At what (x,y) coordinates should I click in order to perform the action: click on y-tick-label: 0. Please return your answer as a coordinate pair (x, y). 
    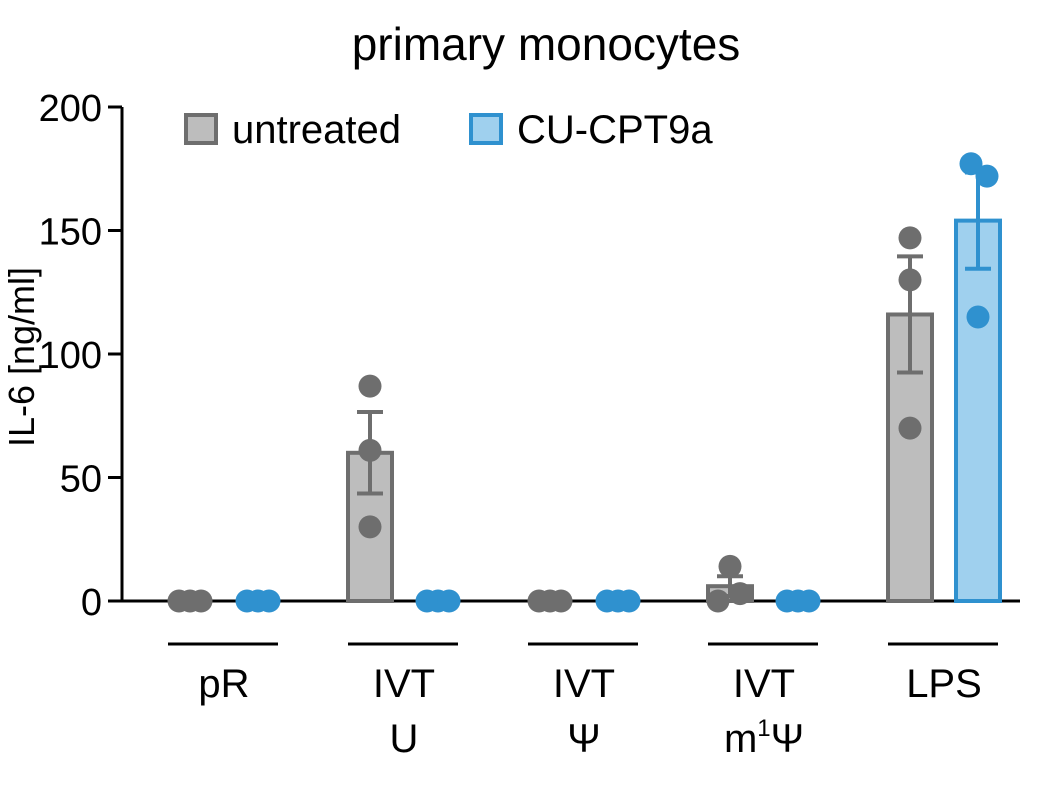
    Looking at the image, I should click on (91, 603).